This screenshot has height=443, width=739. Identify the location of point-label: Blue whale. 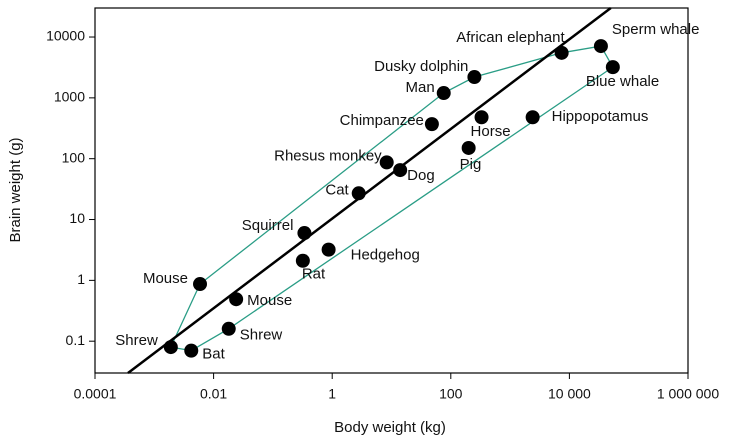
(622, 81).